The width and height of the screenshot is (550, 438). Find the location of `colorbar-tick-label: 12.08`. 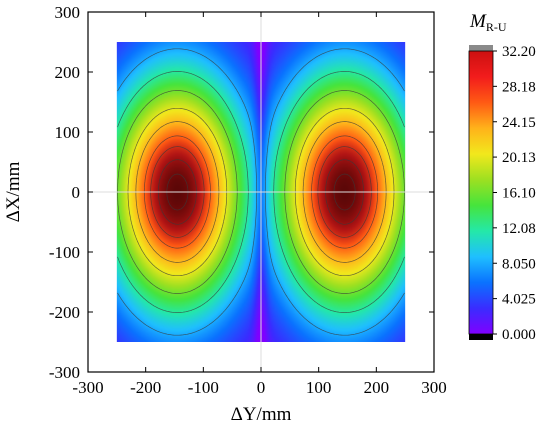

colorbar-tick-label: 12.08 is located at coordinates (519, 229).